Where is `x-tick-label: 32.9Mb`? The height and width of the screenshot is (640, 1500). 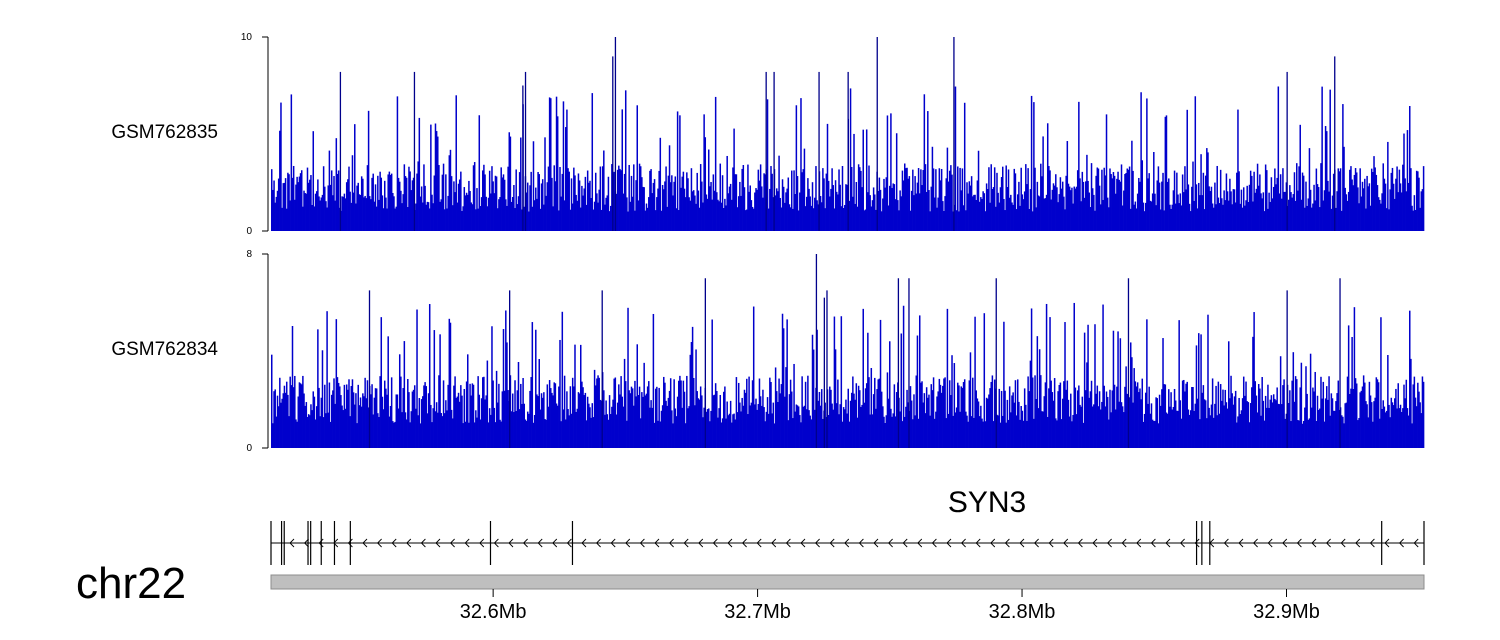
x-tick-label: 32.9Mb is located at coordinates (1286, 612).